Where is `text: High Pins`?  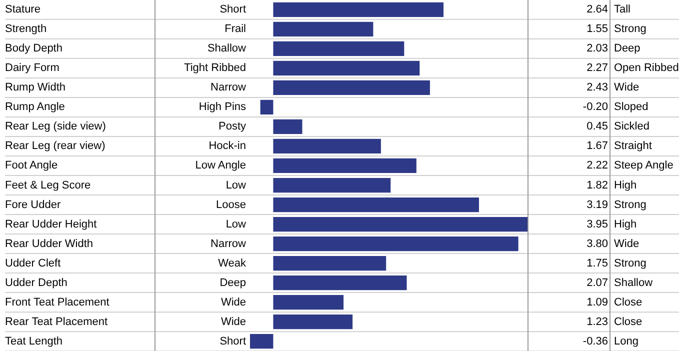 text: High Pins is located at coordinates (222, 107).